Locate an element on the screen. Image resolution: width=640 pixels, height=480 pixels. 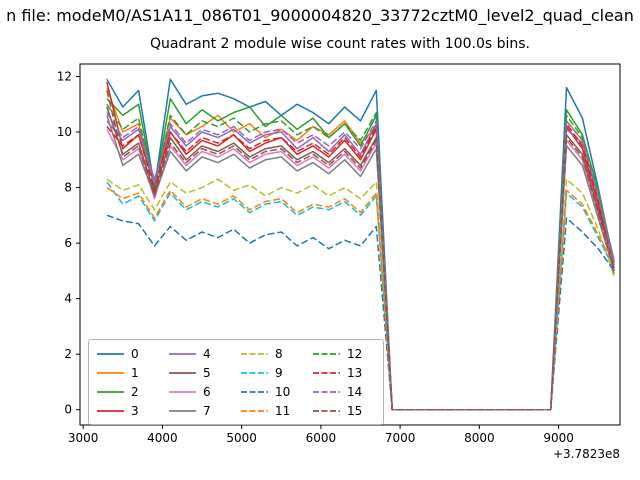
legend-item-12: 12 is located at coordinates (344, 353).